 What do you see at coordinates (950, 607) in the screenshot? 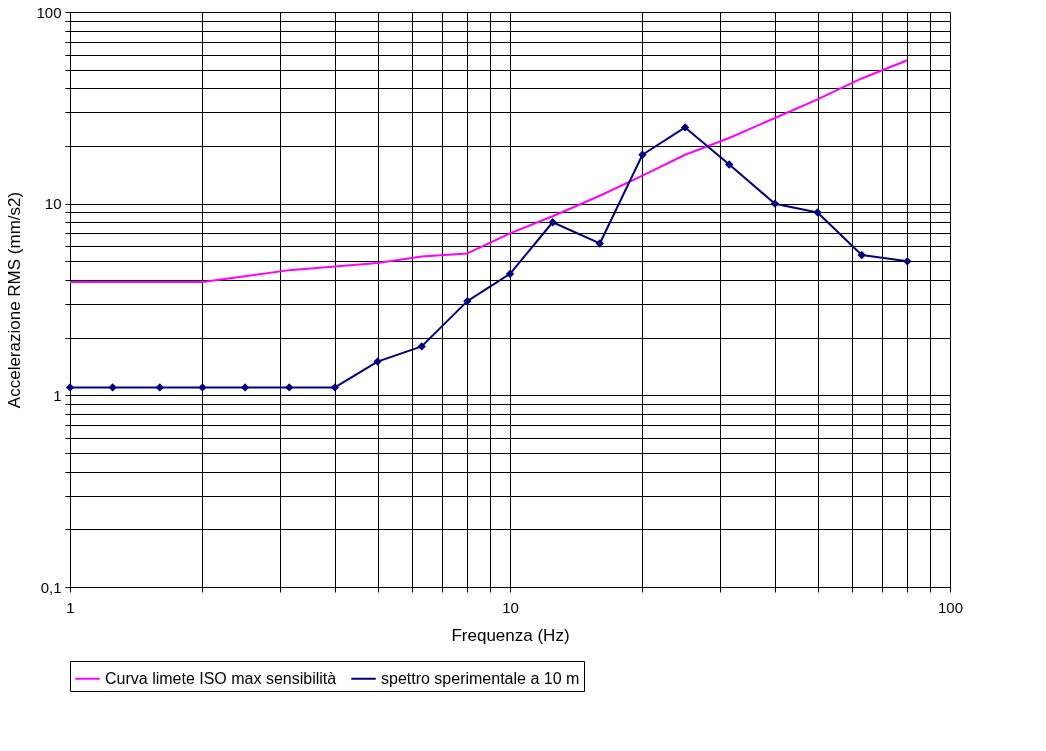
I see `x-tick-label: 100` at bounding box center [950, 607].